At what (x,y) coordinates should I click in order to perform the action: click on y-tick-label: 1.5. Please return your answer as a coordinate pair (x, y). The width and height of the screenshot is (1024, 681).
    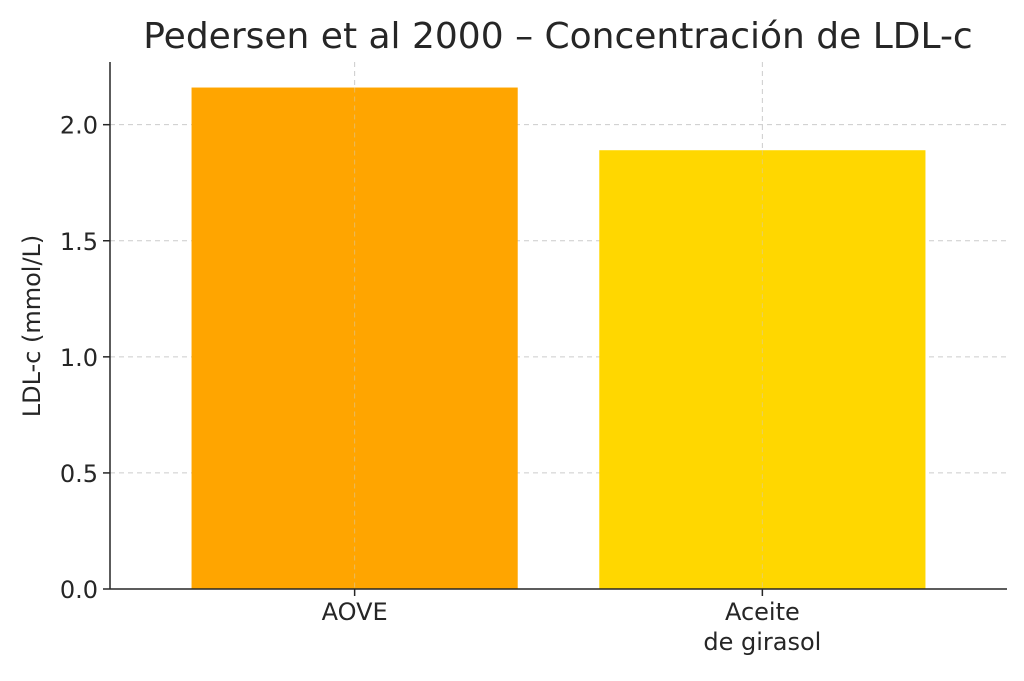
    Looking at the image, I should click on (79, 242).